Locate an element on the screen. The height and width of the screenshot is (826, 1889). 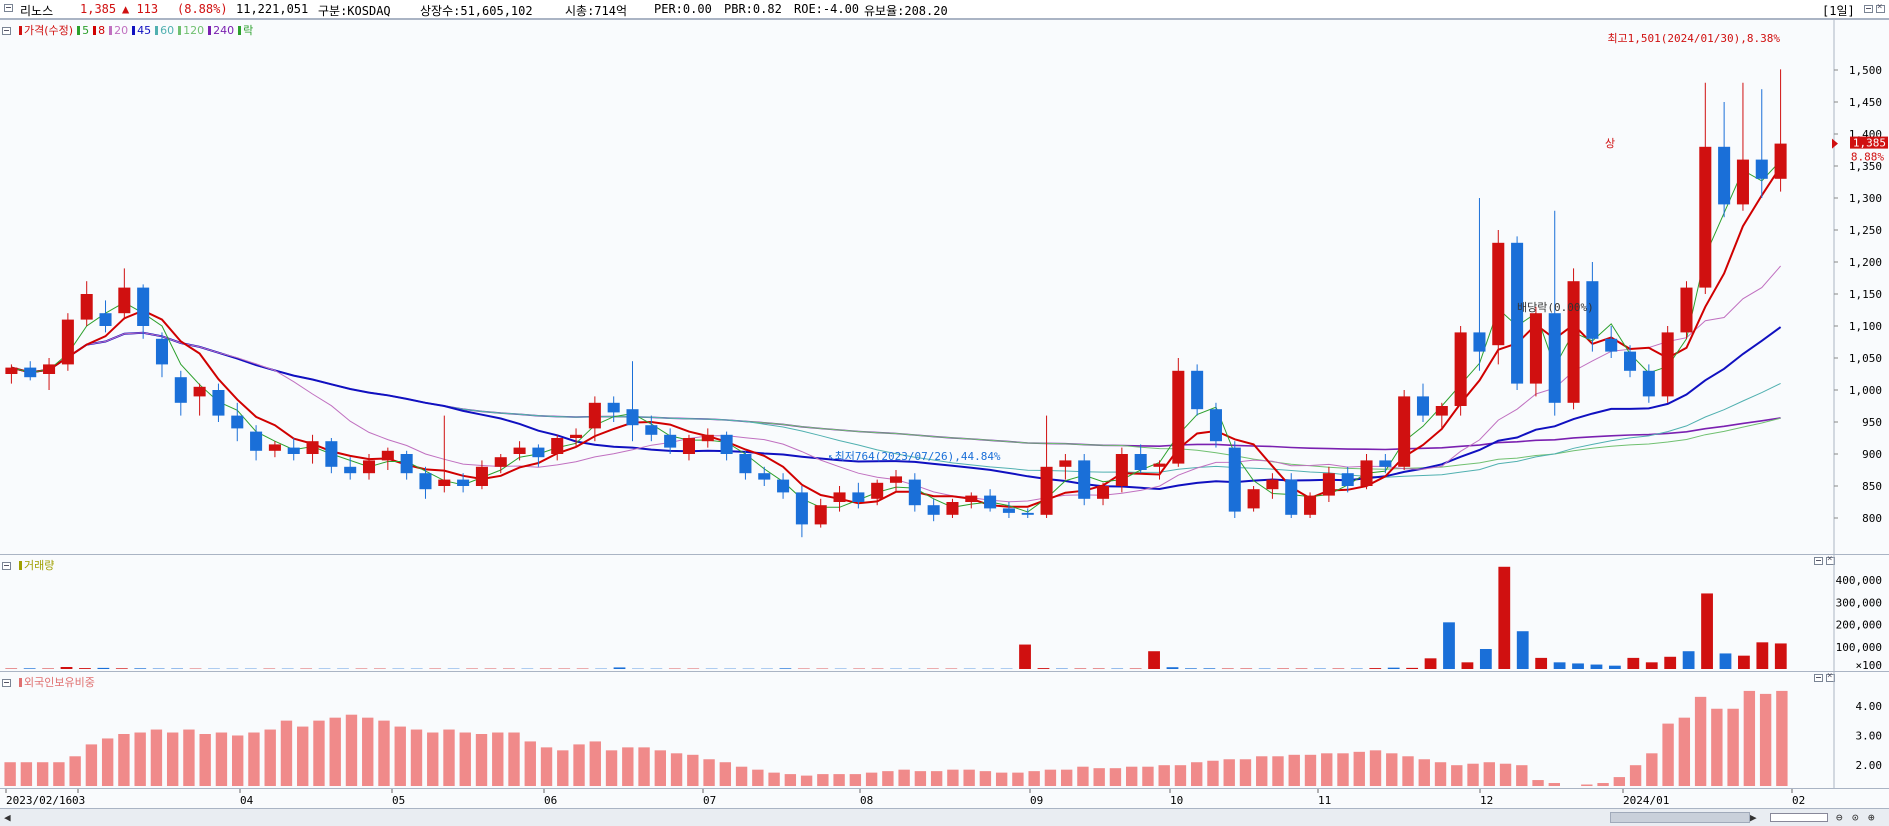
legend-price: 가격(수정) is located at coordinates (49, 30).